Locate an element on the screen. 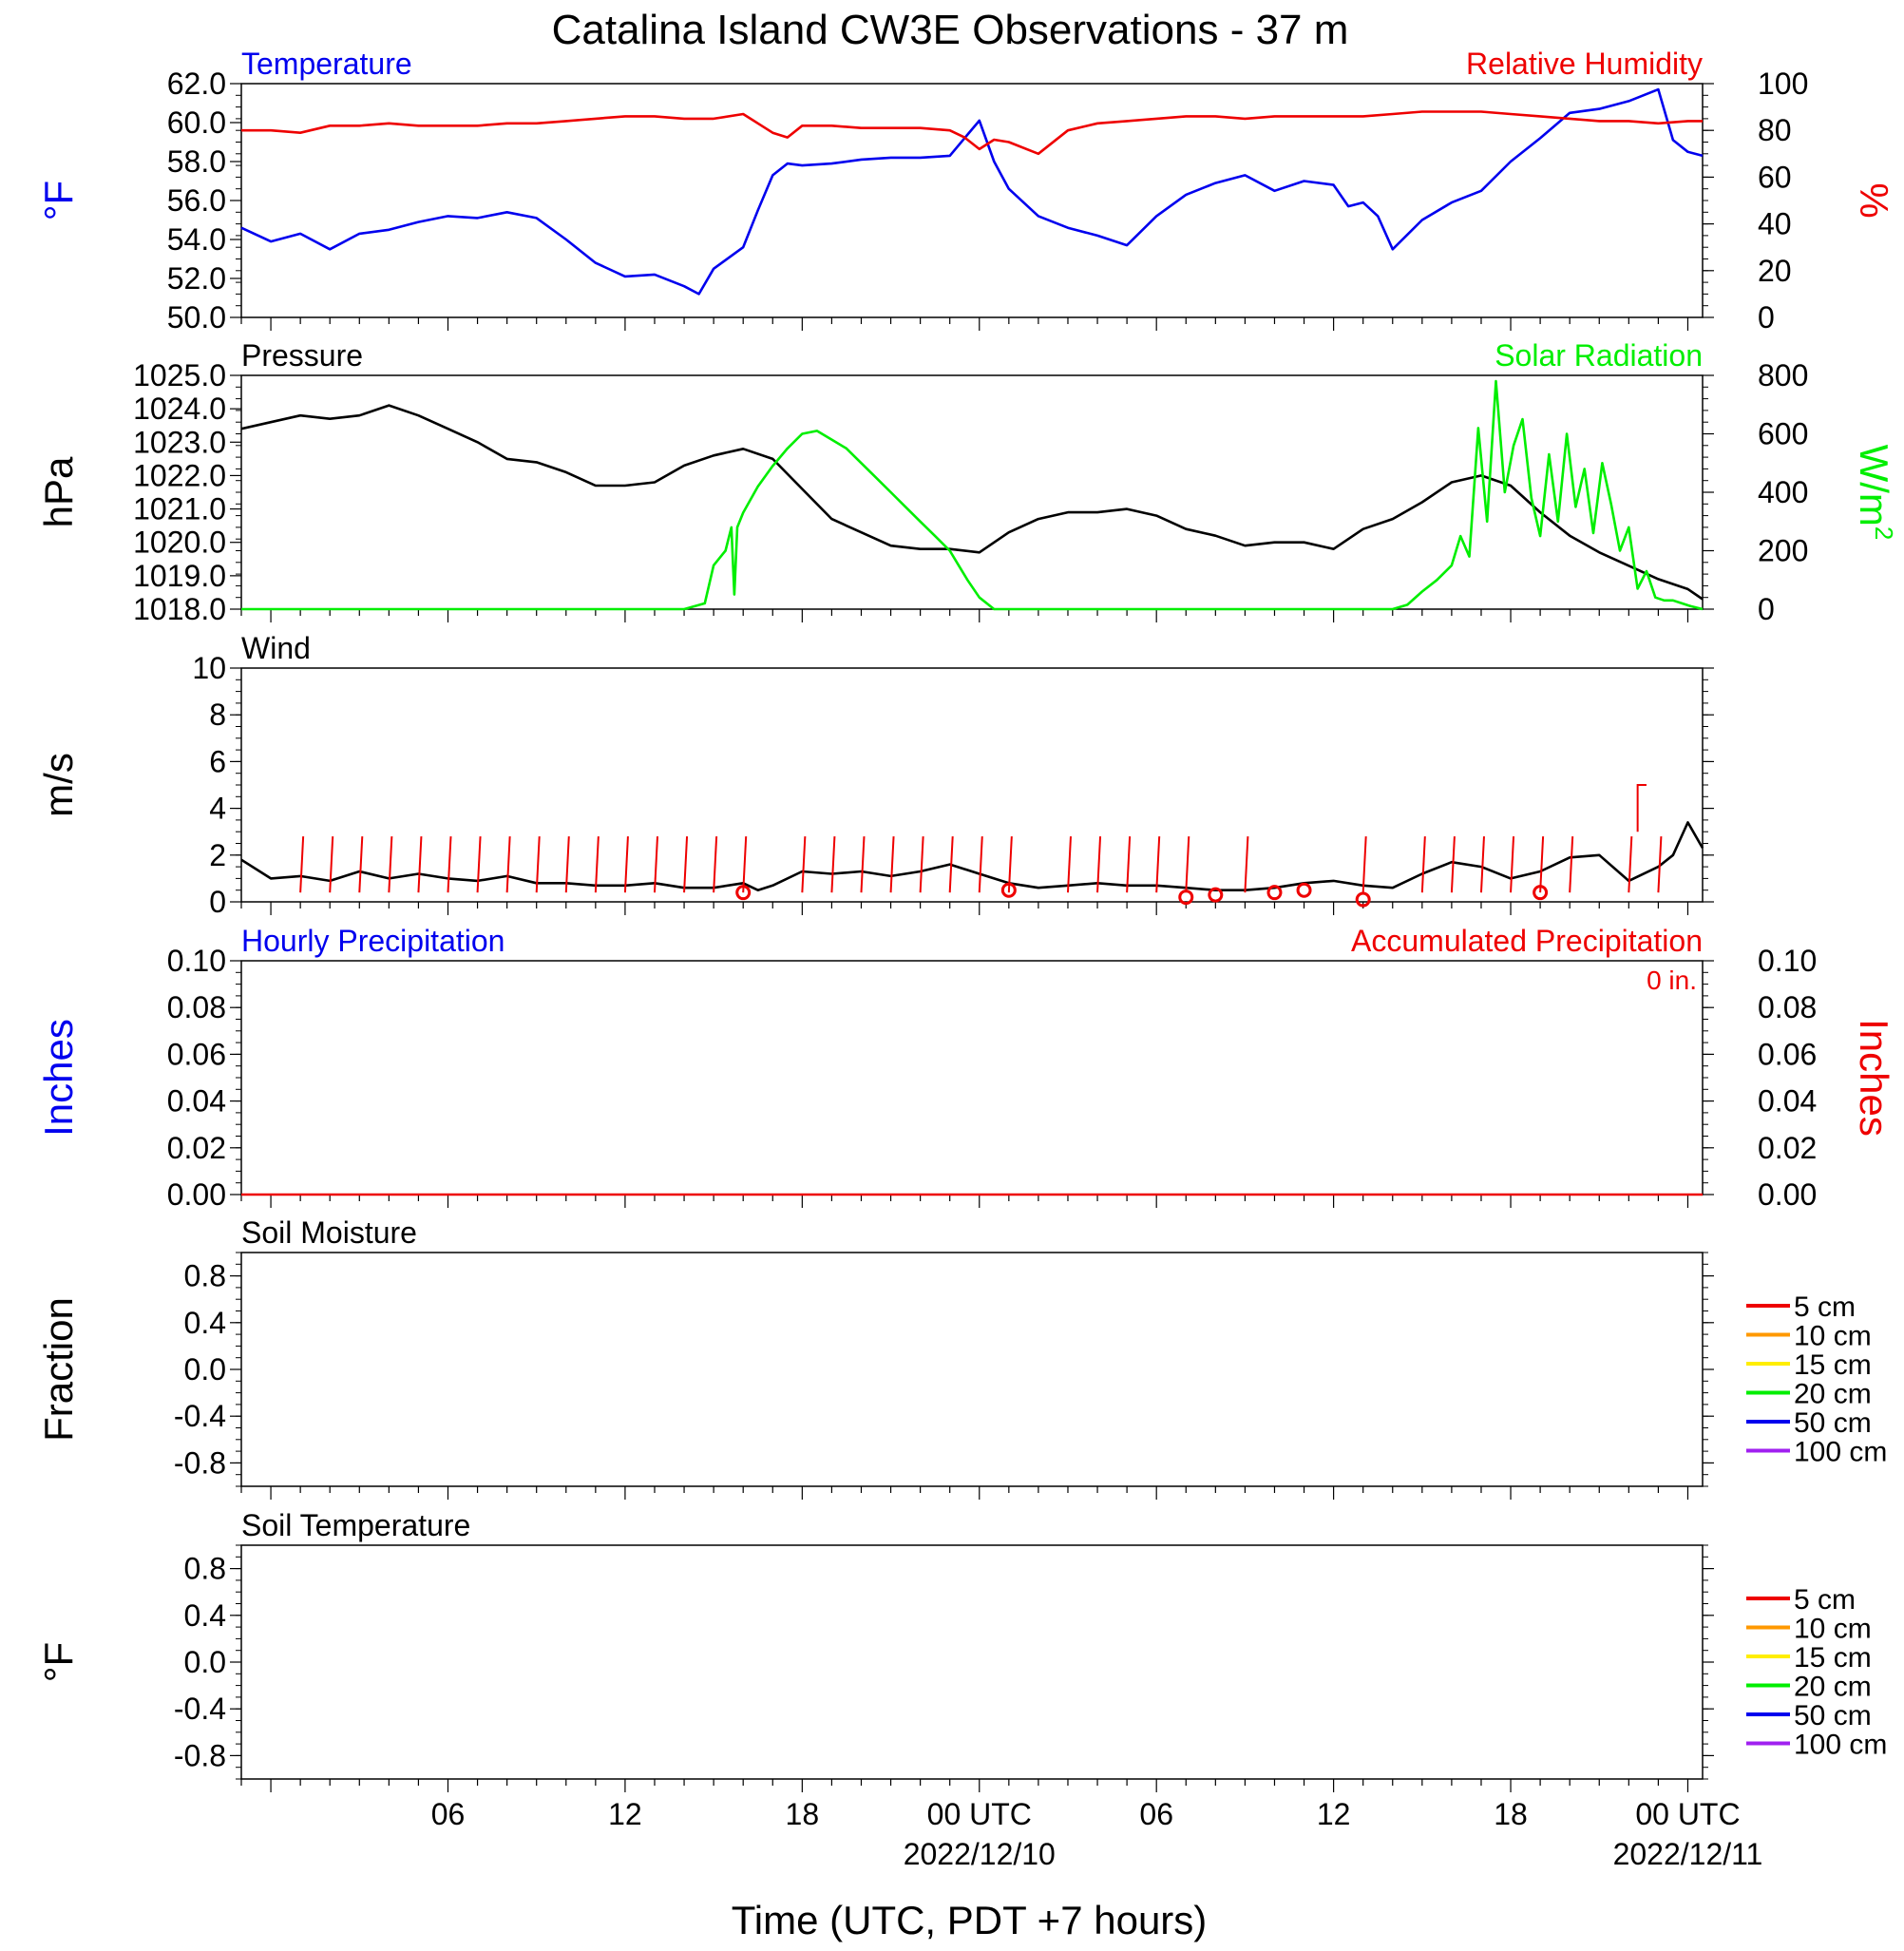 The width and height of the screenshot is (1904, 1951). y-axis-label: °F is located at coordinates (58, 1662).